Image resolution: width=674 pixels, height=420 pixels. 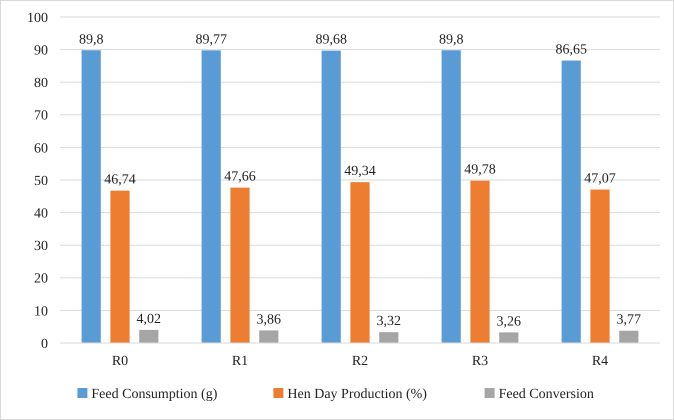 What do you see at coordinates (331, 40) in the screenshot?
I see `data-label: 89,68` at bounding box center [331, 40].